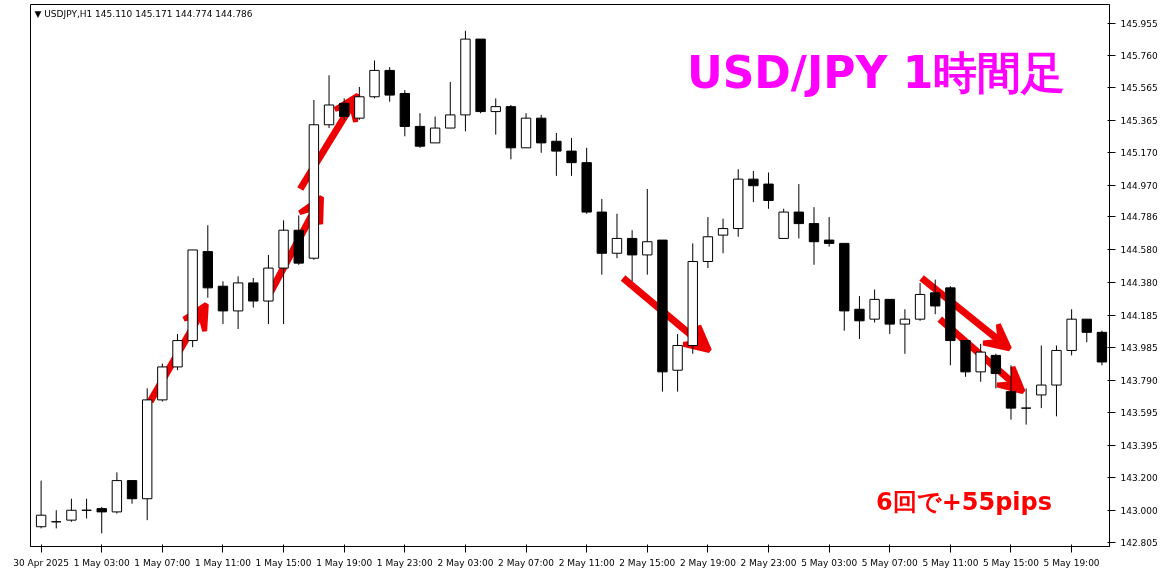 The height and width of the screenshot is (576, 1170). Describe the element at coordinates (223, 562) in the screenshot. I see `x-tick-label: 1 May 11:00` at that location.